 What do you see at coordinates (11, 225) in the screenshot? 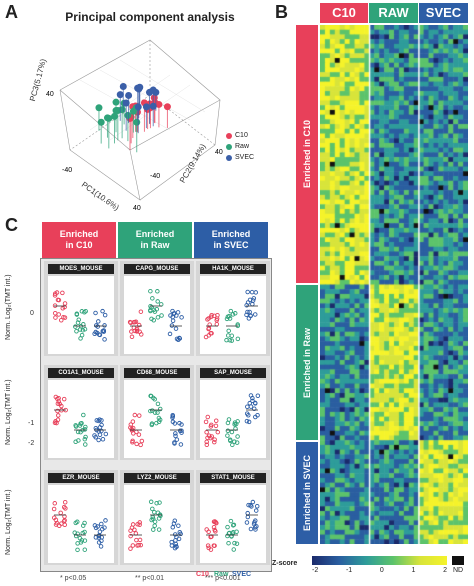
I see `panel-label-c: C` at bounding box center [11, 225].